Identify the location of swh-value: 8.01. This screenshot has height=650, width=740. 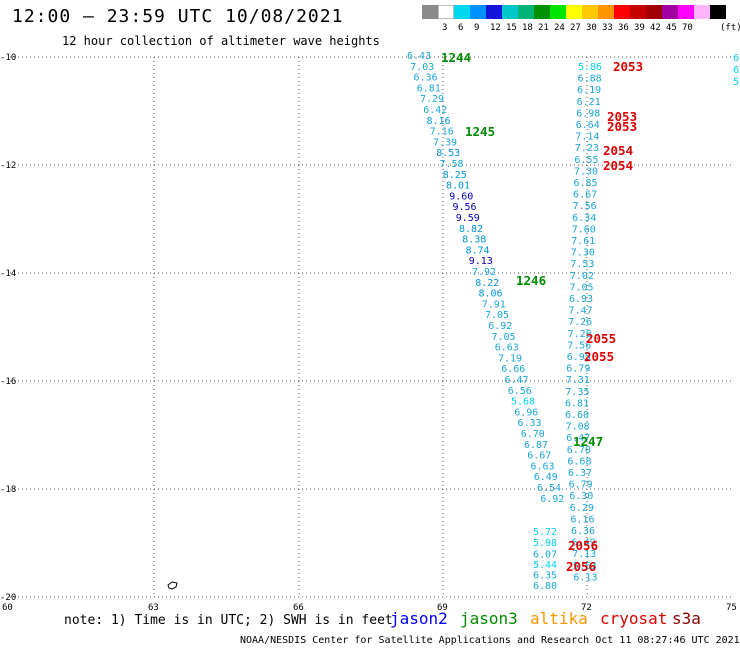
(458, 186).